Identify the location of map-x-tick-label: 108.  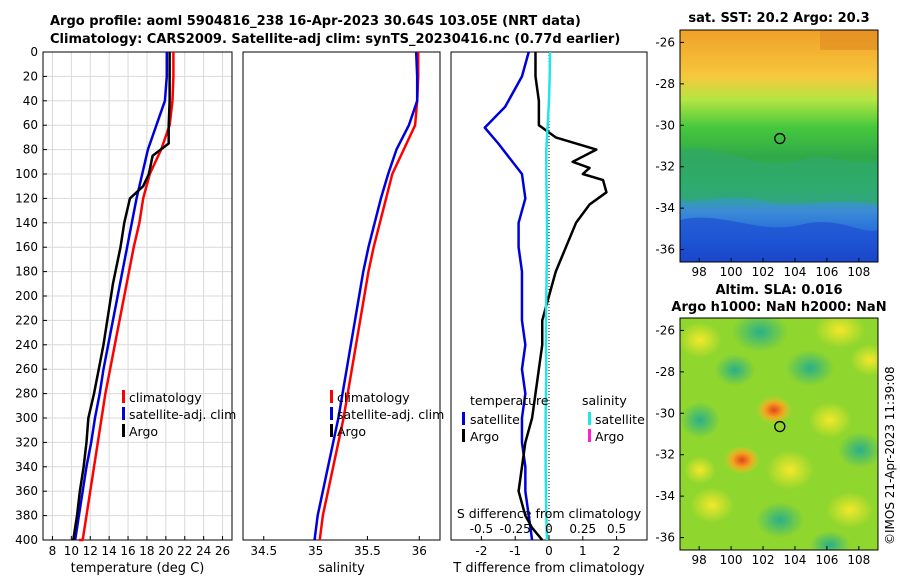
(858, 560).